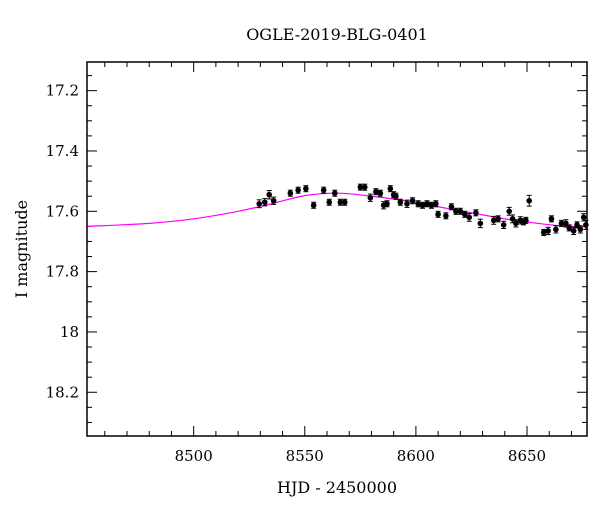  Describe the element at coordinates (337, 34) in the screenshot. I see `chart-title: OGLE-2019-BLG-0401` at that location.